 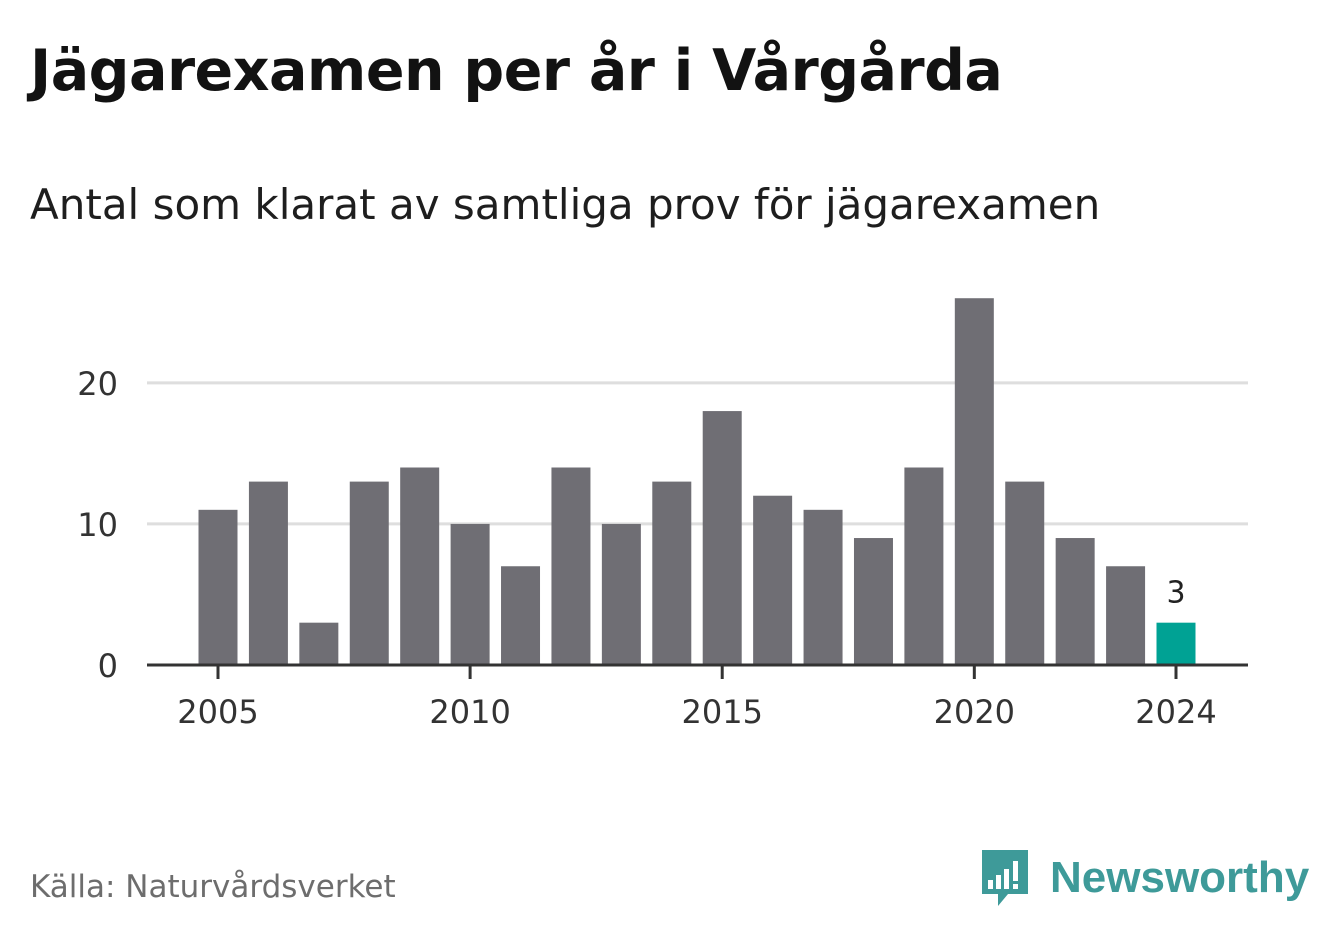 What do you see at coordinates (369, 573) in the screenshot?
I see `bar-2008` at bounding box center [369, 573].